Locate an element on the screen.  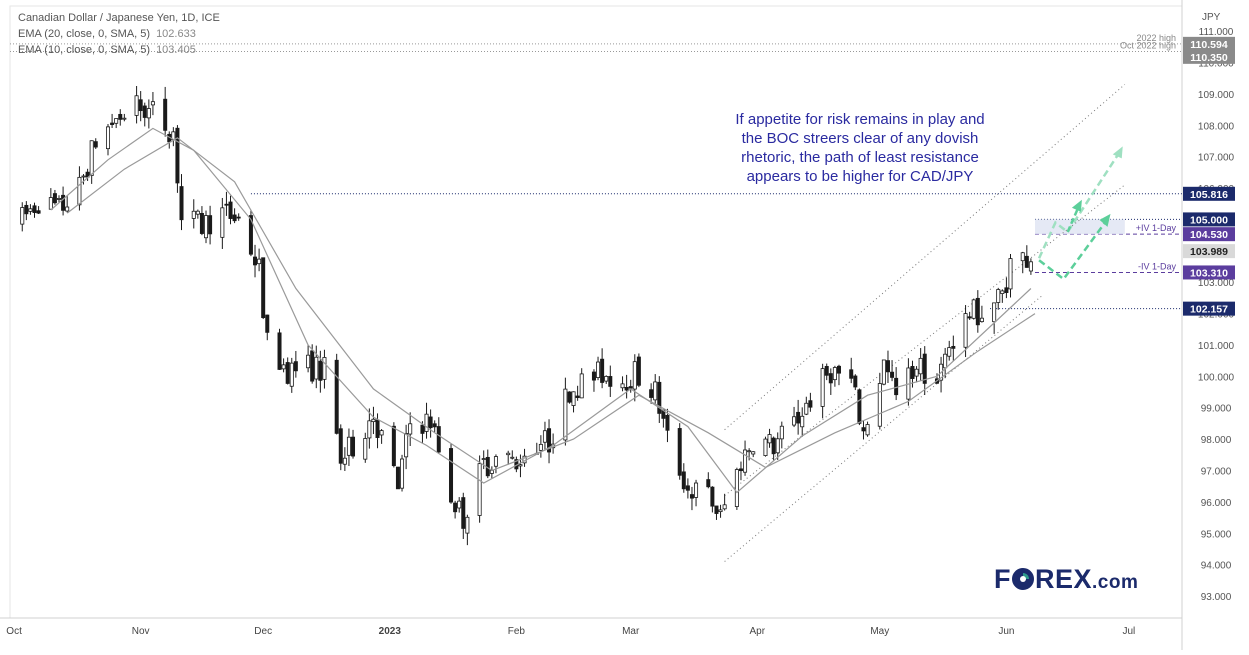
legend-ema-20: EMA (20, close, 0, SMA, 5) 102.633 is located at coordinates (122, 34).